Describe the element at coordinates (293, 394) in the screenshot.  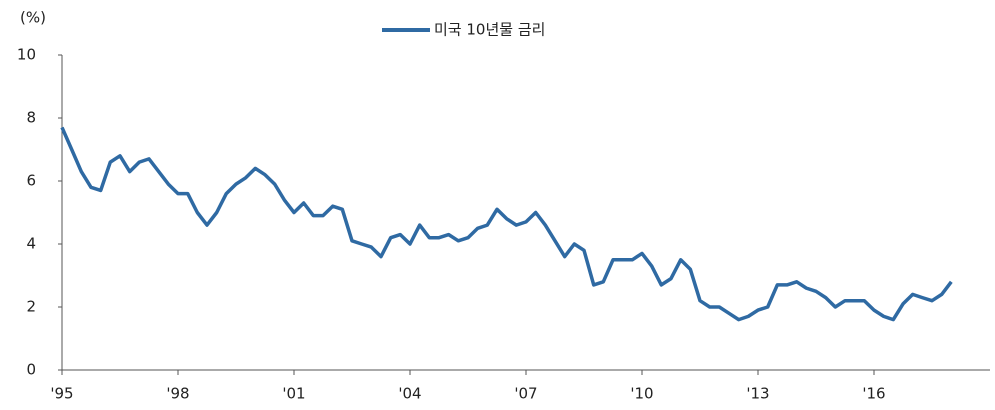
I see `x-tick-label: '01` at that location.